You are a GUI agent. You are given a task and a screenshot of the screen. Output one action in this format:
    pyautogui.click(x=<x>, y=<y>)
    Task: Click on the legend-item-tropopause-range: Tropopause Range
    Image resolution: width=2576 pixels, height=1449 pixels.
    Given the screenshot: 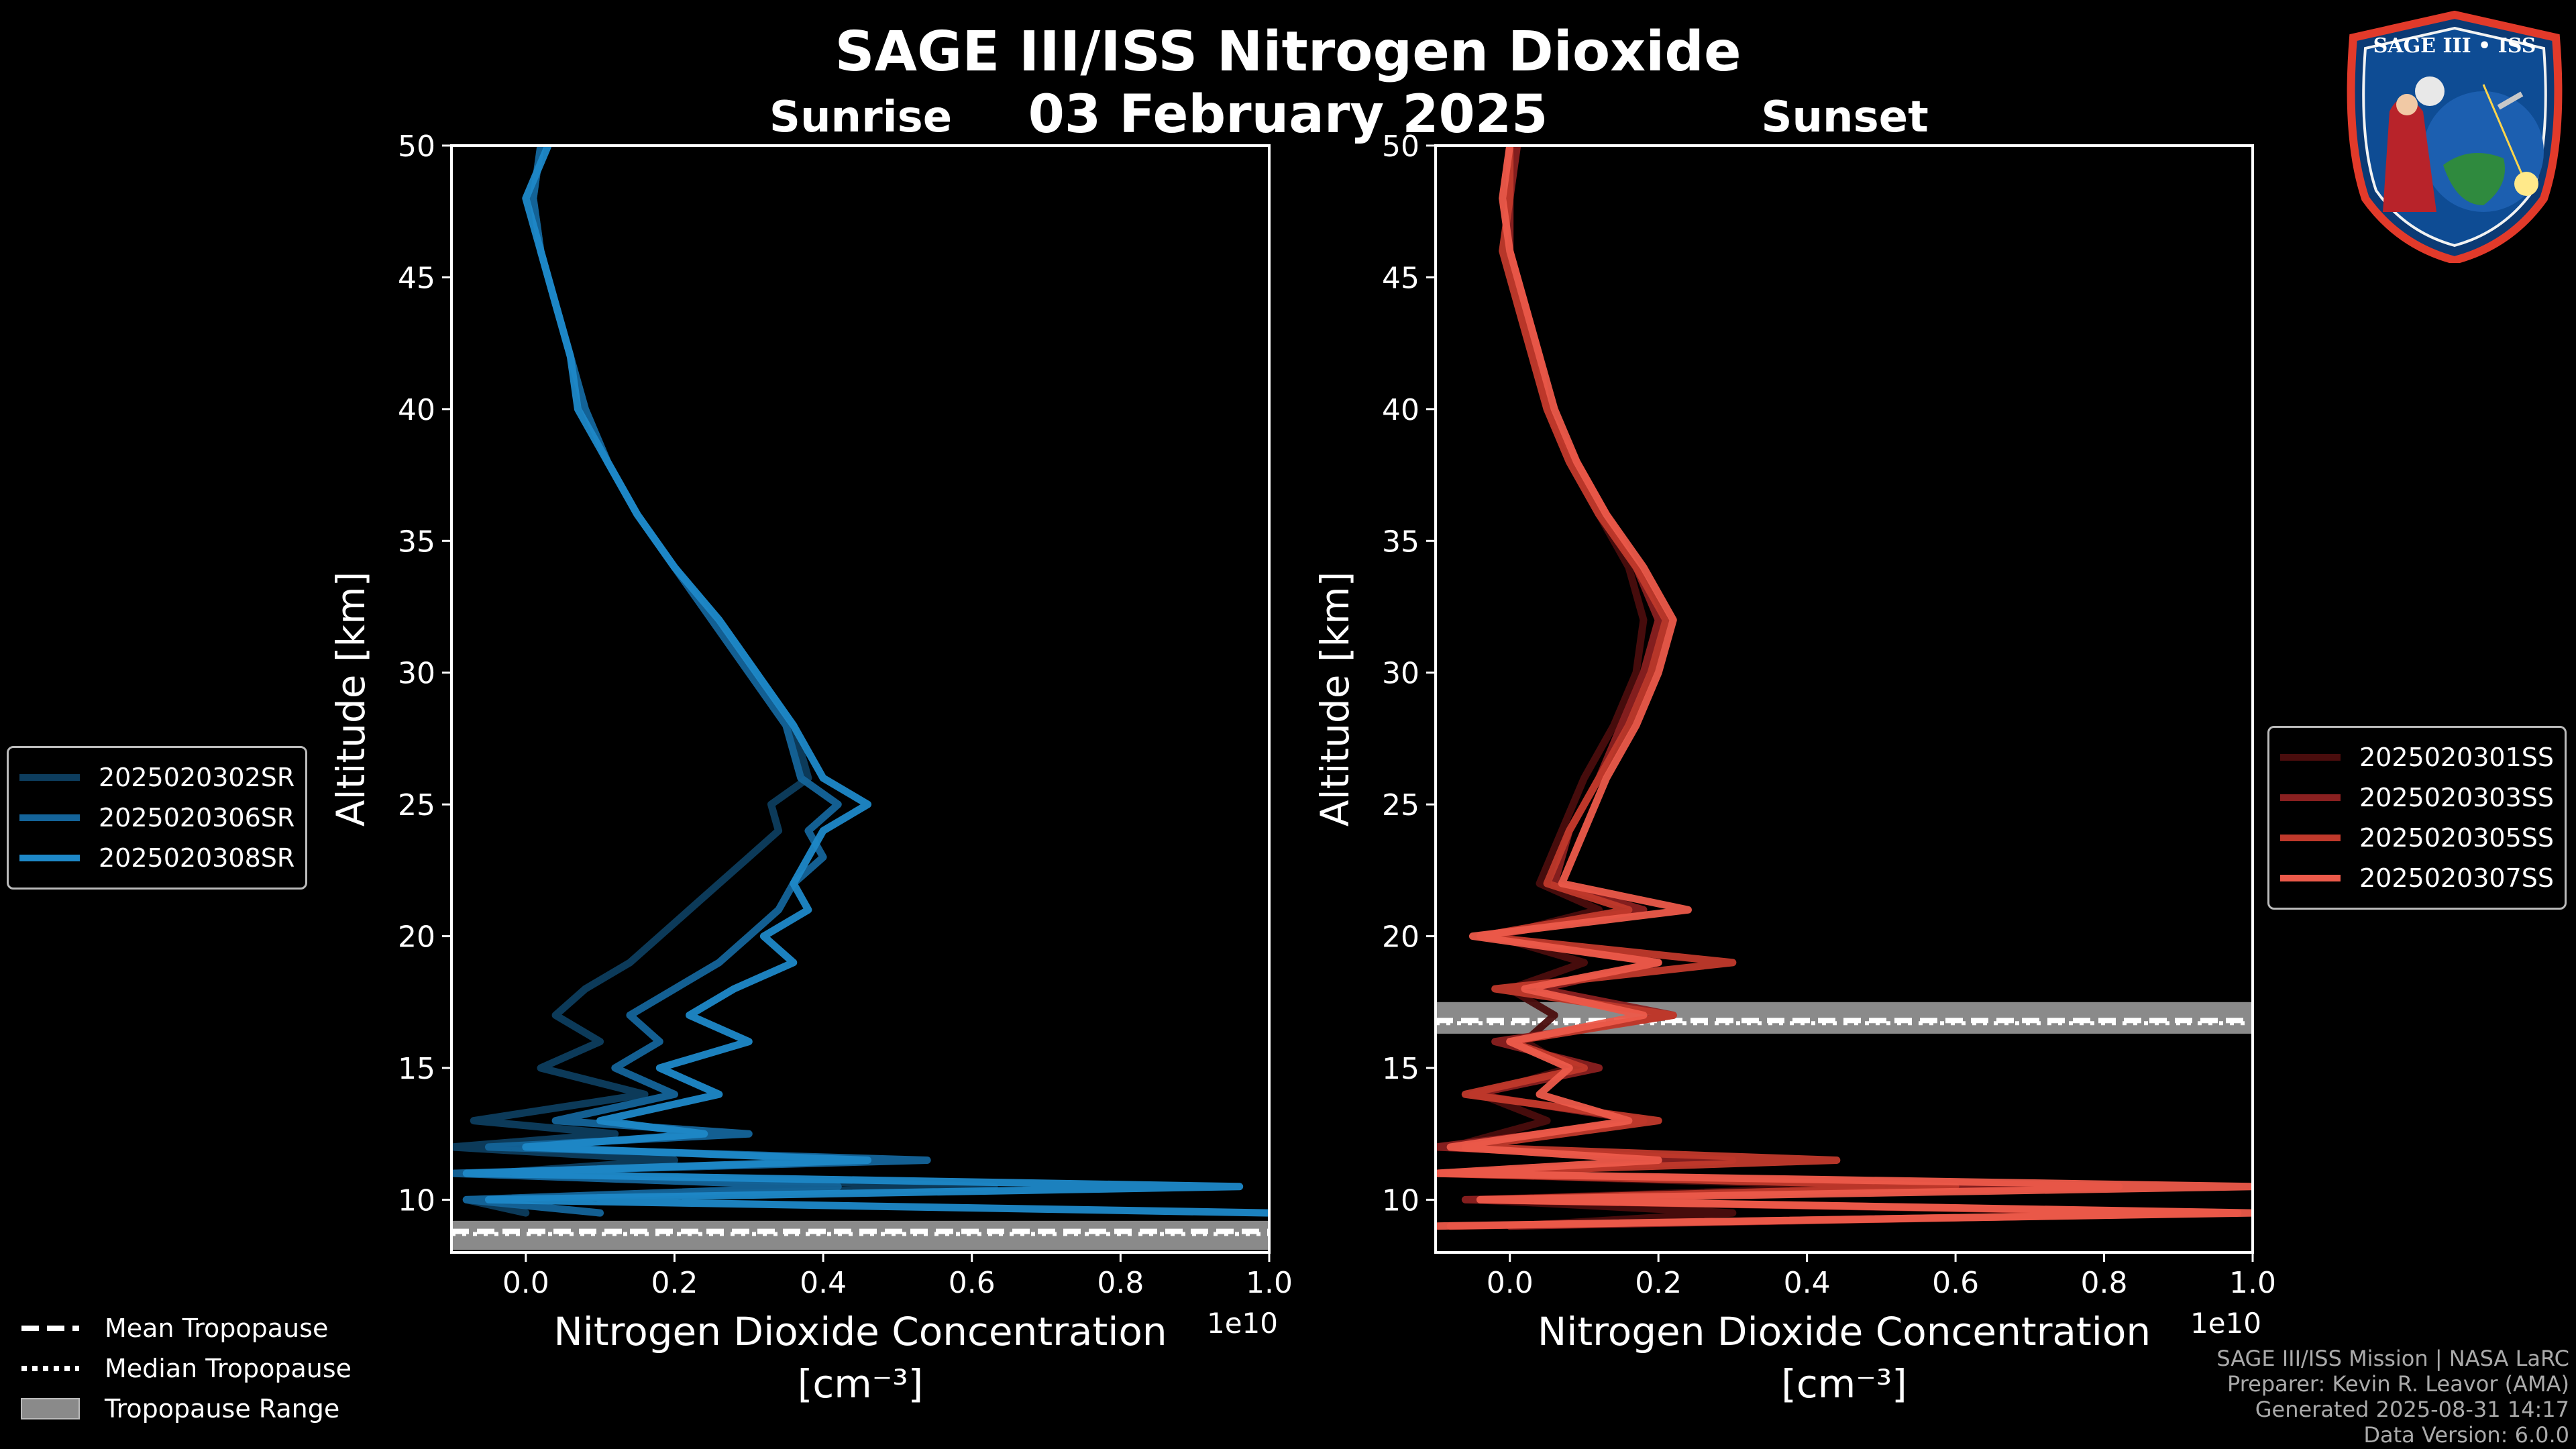 What is the action you would take?
    pyautogui.click(x=186, y=1409)
    